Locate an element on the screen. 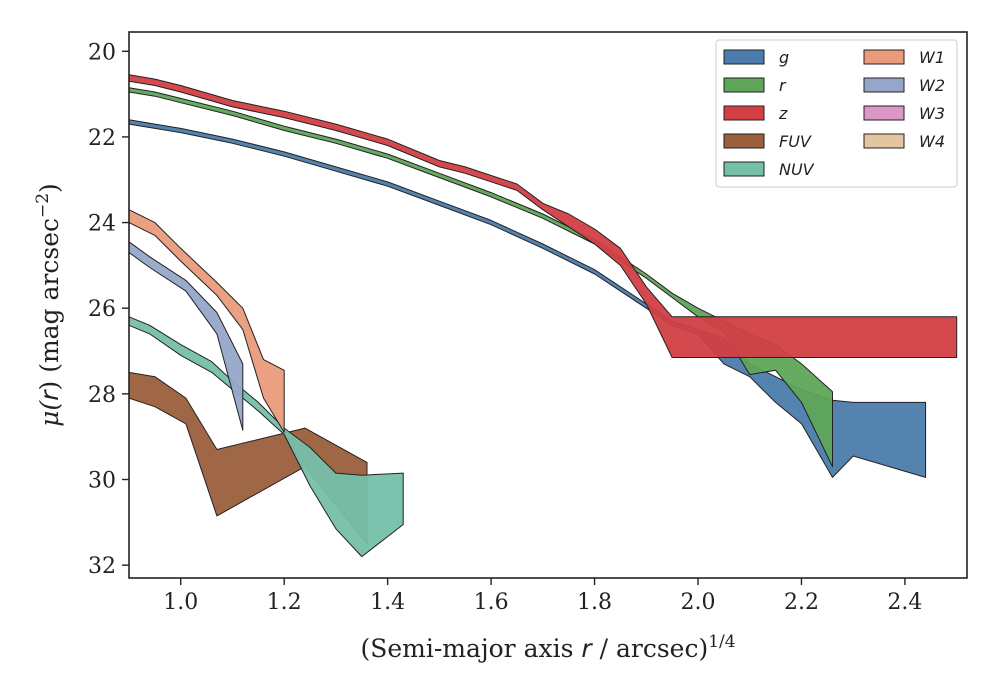 The image size is (1000, 700). legend-label-g: g is located at coordinates (784, 57).